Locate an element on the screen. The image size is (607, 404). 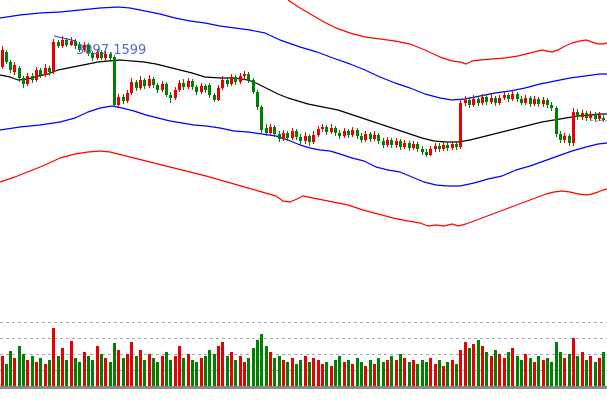
volume-baseline-group is located at coordinates (303, 387).